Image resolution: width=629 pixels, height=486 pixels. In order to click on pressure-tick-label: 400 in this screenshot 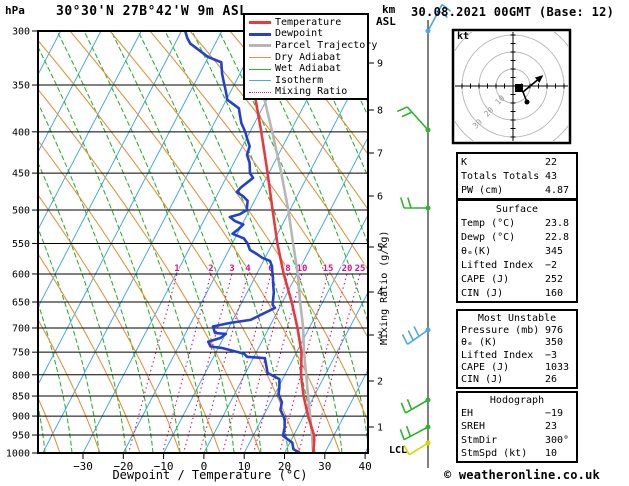, I will do `click(21, 132)`.